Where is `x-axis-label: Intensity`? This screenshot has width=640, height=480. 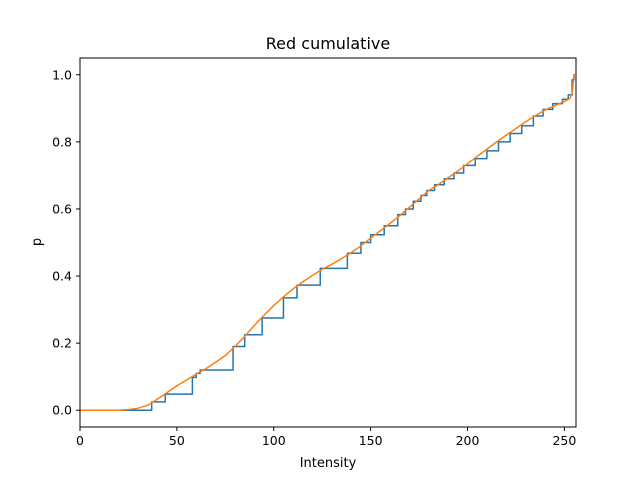
x-axis-label: Intensity is located at coordinates (328, 463).